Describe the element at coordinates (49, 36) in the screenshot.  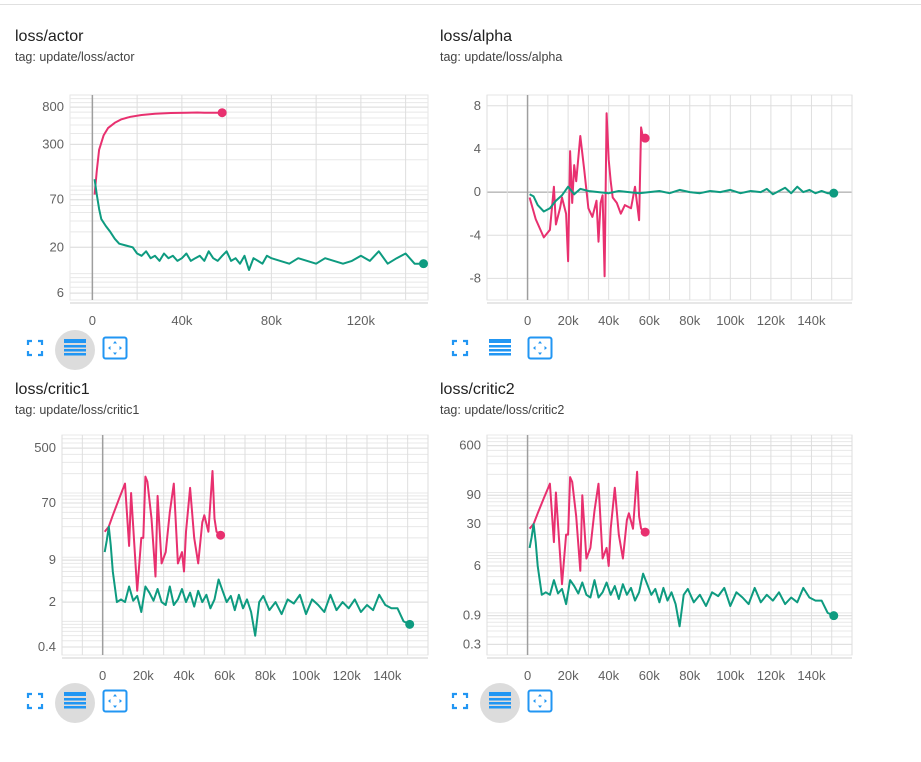
I see `chart-title: loss/actor` at that location.